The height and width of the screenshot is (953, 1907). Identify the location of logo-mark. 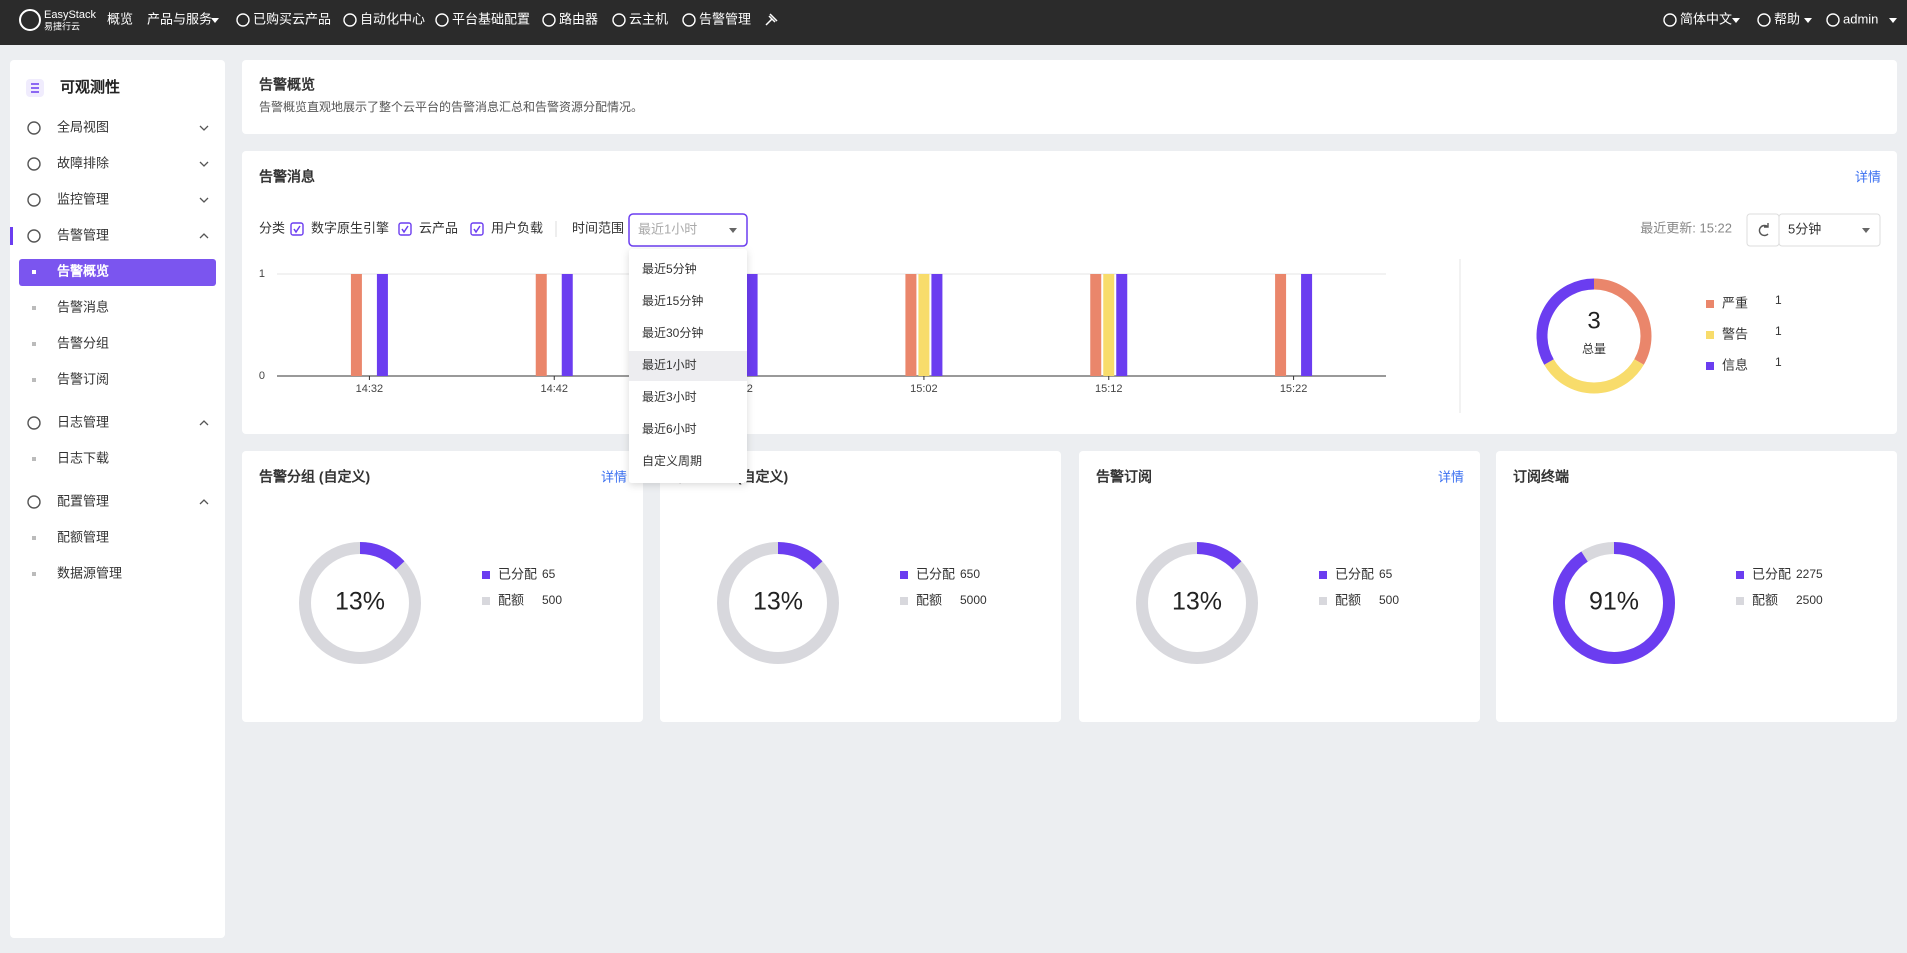
(30, 20).